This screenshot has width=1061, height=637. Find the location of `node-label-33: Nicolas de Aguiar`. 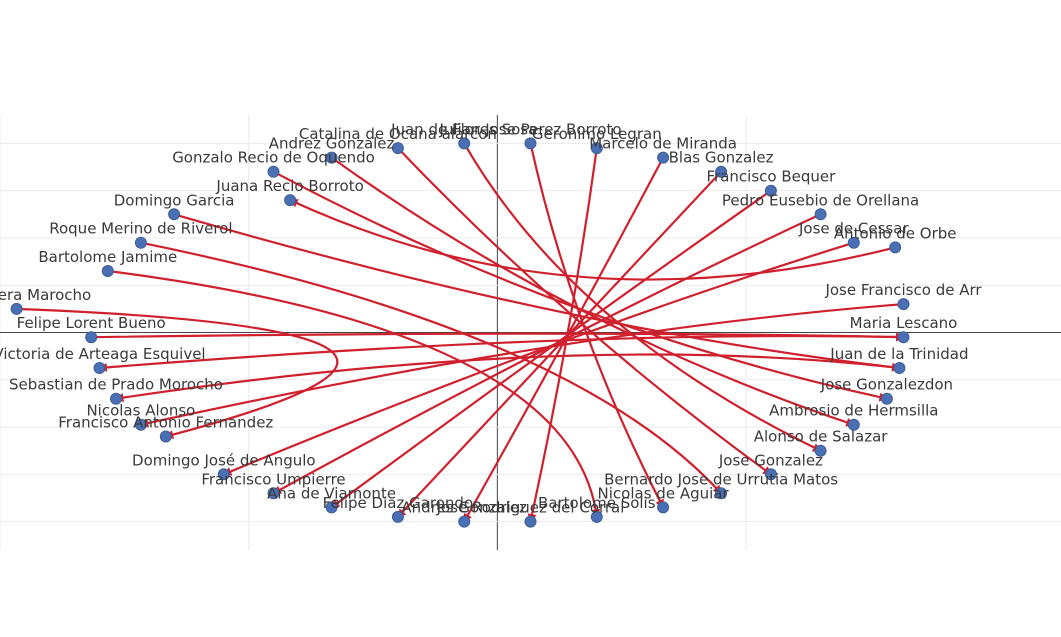

node-label-33: Nicolas de Aguiar is located at coordinates (664, 493).